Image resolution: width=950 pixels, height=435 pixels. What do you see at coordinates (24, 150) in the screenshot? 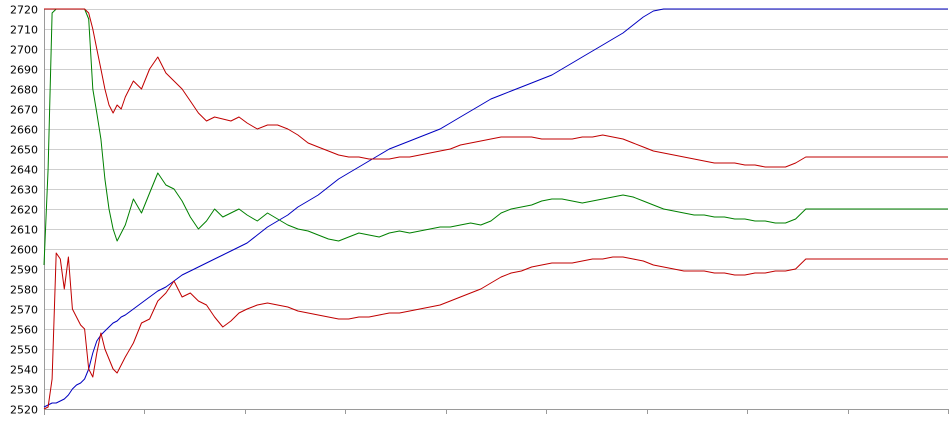
I see `y-tick-label: 2650` at bounding box center [24, 150].